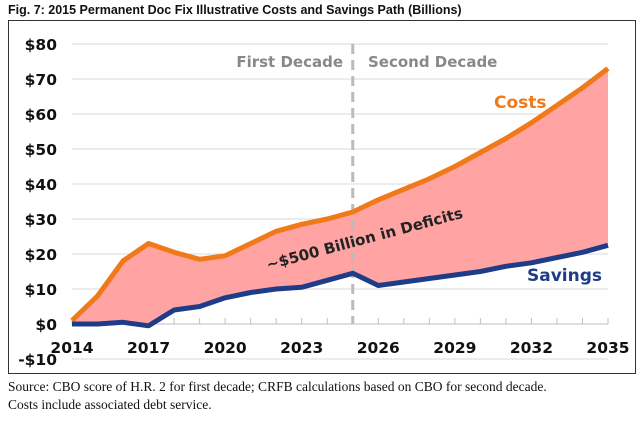 This screenshot has width=643, height=425. I want to click on y-tick-label: $60, so click(41, 115).